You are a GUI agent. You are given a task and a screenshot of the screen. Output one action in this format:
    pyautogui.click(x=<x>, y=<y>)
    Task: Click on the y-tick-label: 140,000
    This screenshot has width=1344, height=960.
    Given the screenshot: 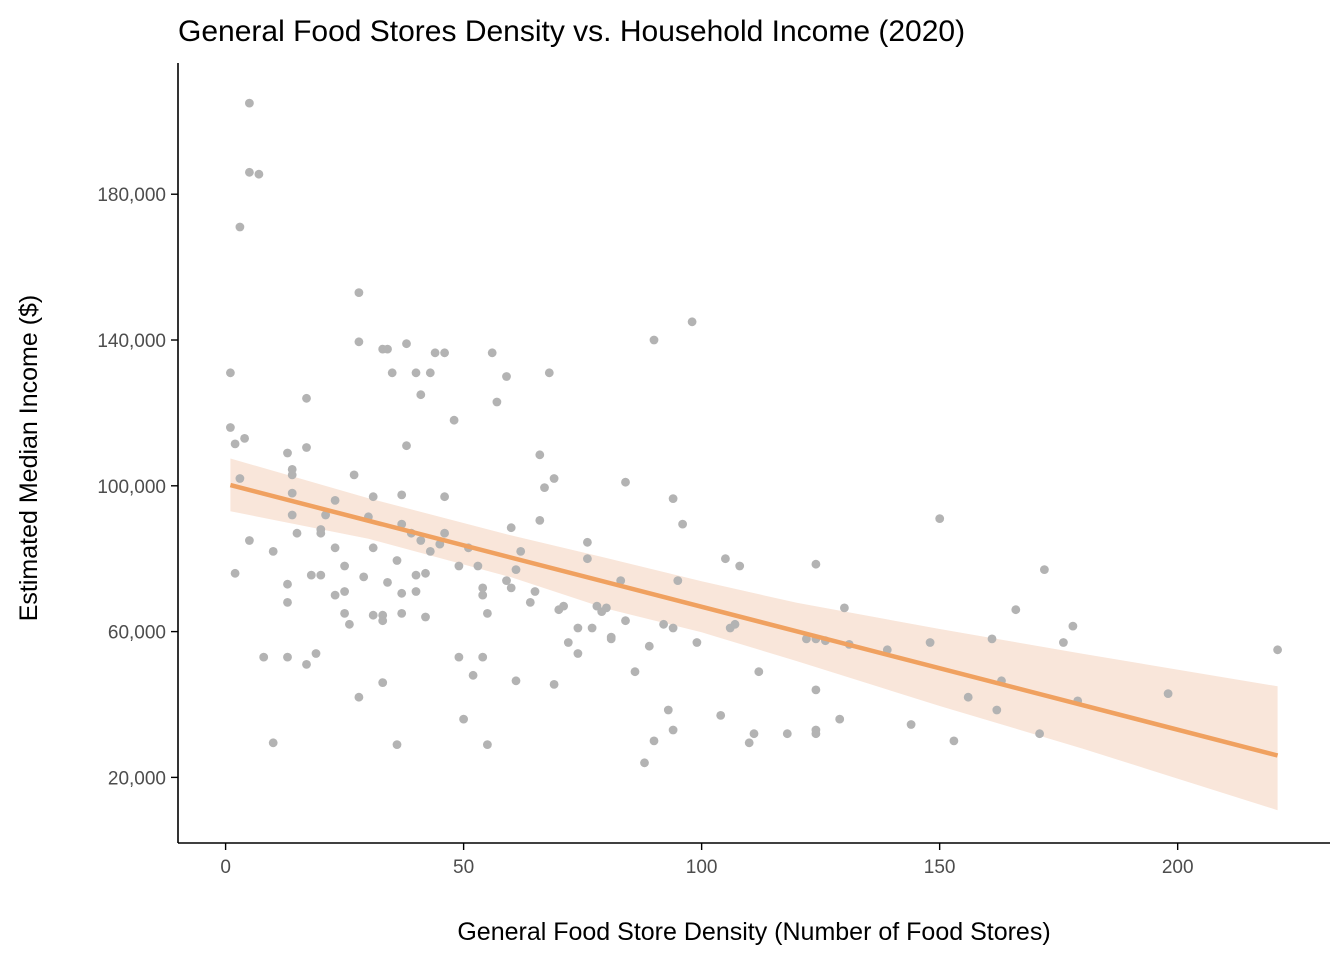 What is the action you would take?
    pyautogui.click(x=131, y=341)
    